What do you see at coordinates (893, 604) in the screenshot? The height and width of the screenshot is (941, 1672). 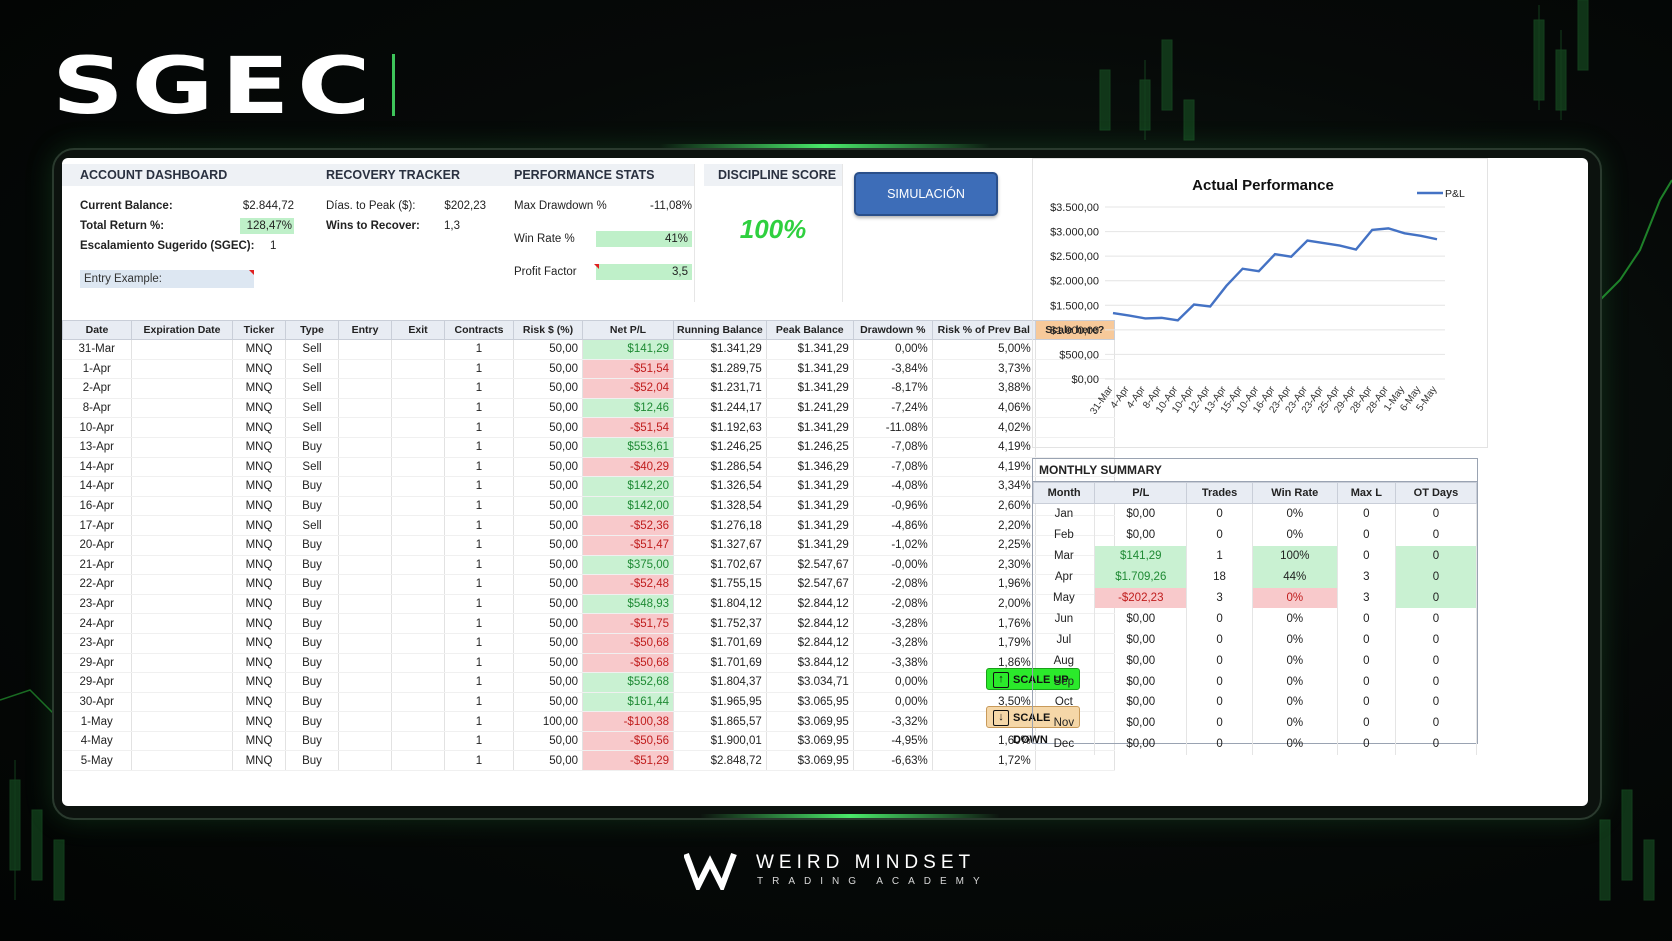 I see `cell-dd: -2,08%` at bounding box center [893, 604].